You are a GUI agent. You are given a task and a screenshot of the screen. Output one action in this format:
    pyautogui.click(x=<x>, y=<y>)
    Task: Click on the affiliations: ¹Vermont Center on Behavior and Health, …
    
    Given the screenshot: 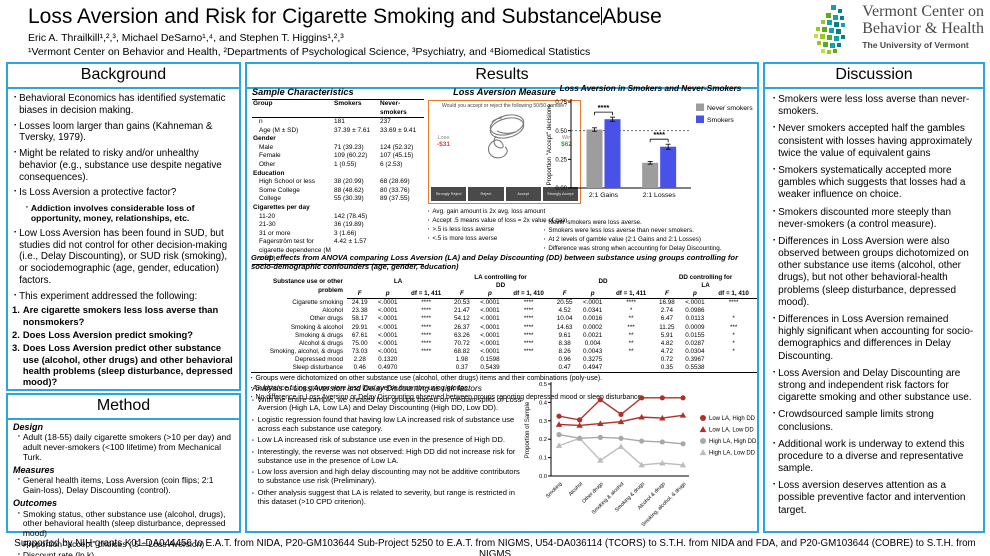 What is the action you would take?
    pyautogui.click(x=309, y=52)
    